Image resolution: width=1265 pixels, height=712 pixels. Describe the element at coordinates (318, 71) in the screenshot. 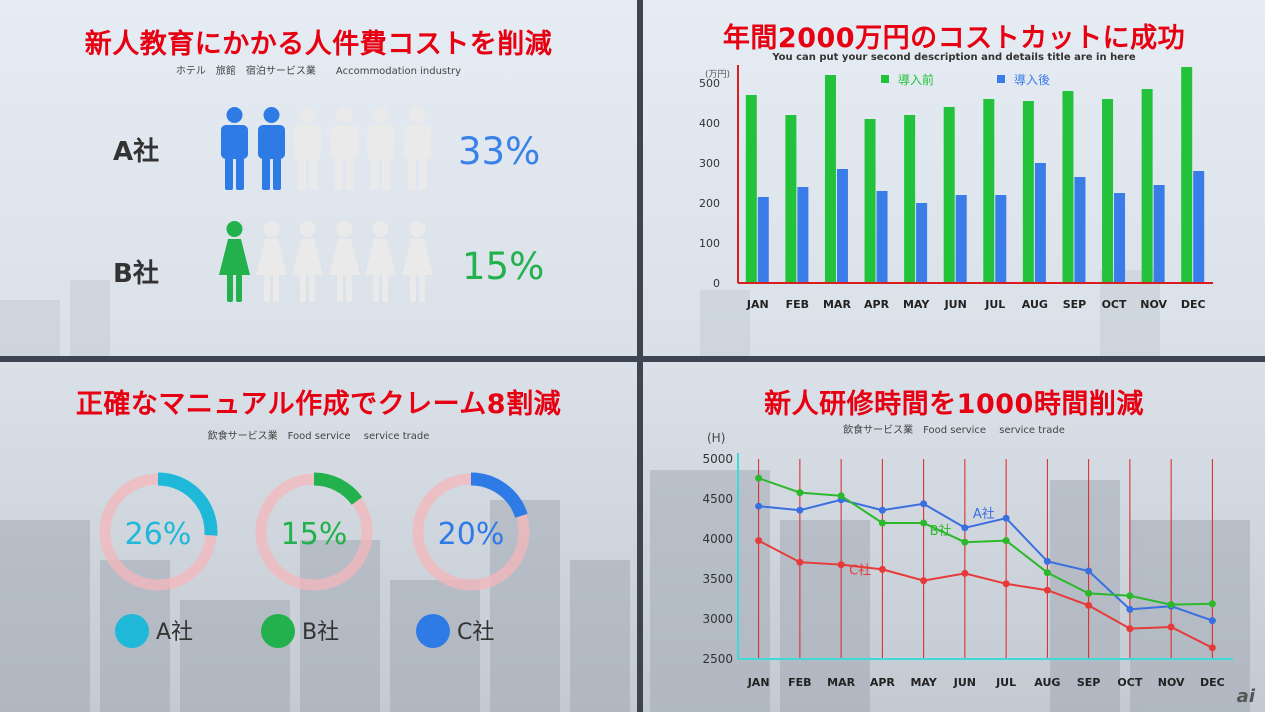

I see `panel1-subtitle: ホテル 旅館 宿泊サービス業 Accommodation industry` at that location.